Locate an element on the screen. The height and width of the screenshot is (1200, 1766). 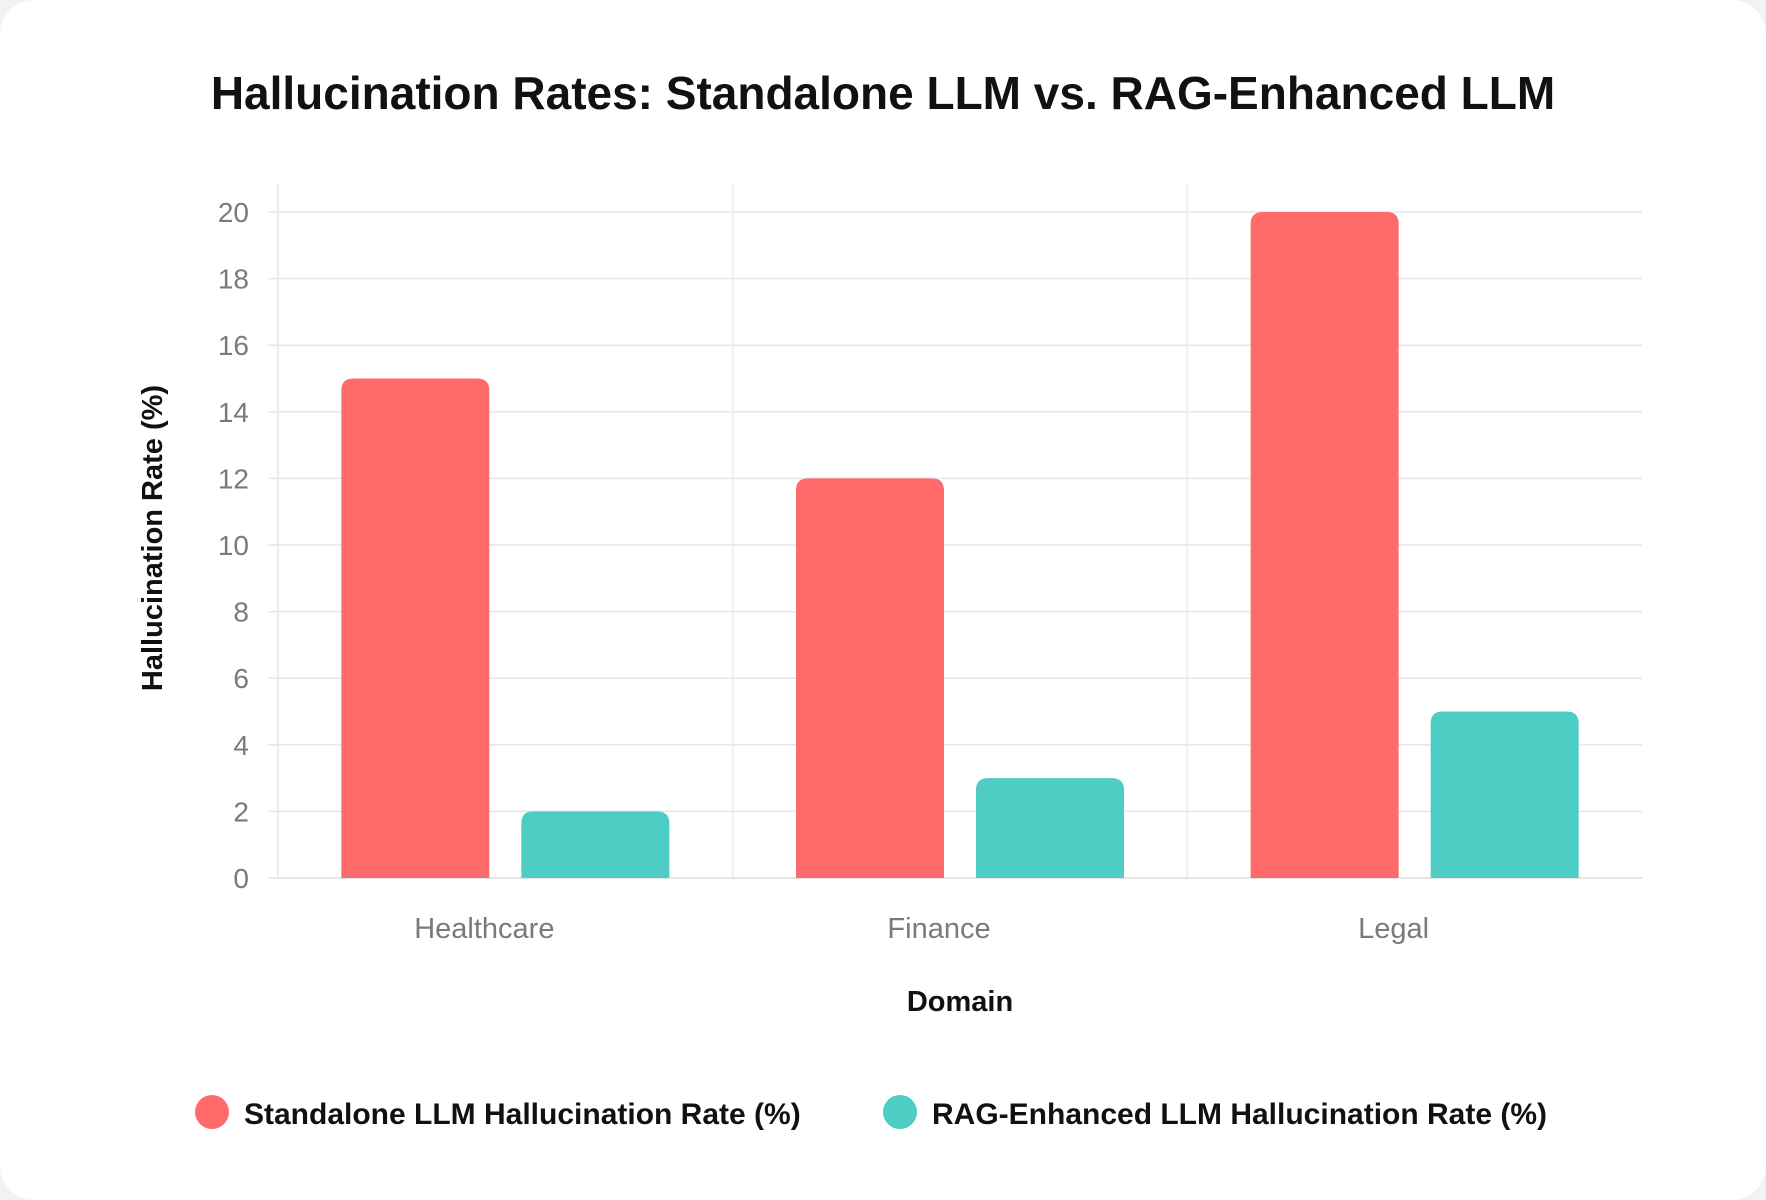
legend-label-standalone: Standalone LLM Hallucination Rate (%) is located at coordinates (522, 1114).